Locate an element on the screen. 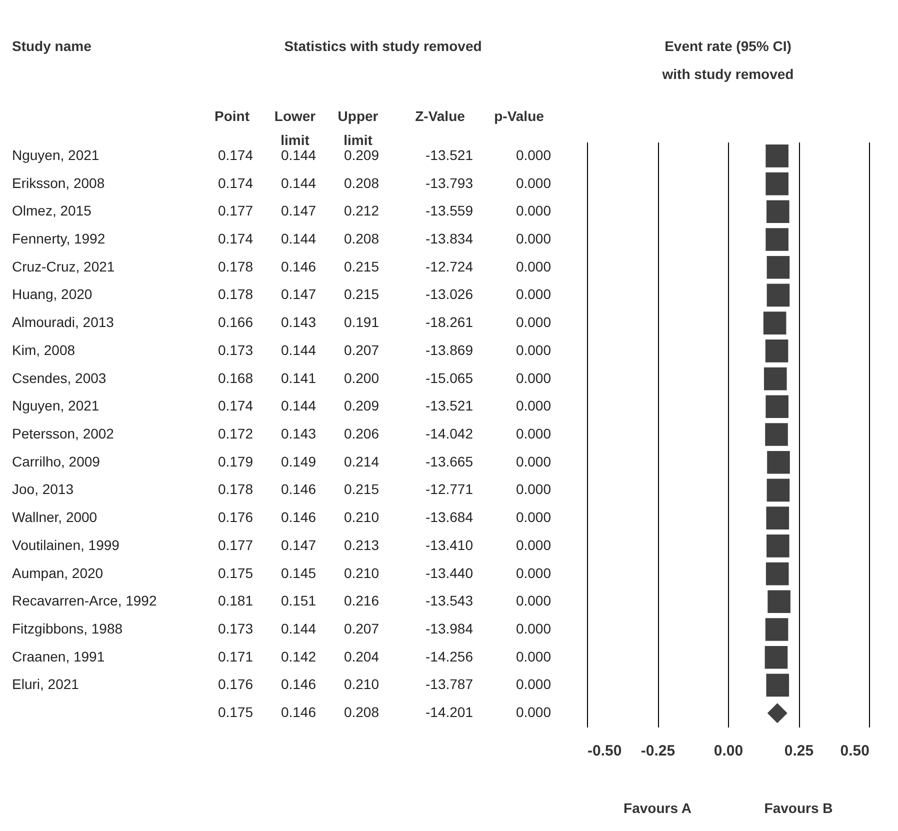 The height and width of the screenshot is (831, 898). text: -13.521 is located at coordinates (450, 154).